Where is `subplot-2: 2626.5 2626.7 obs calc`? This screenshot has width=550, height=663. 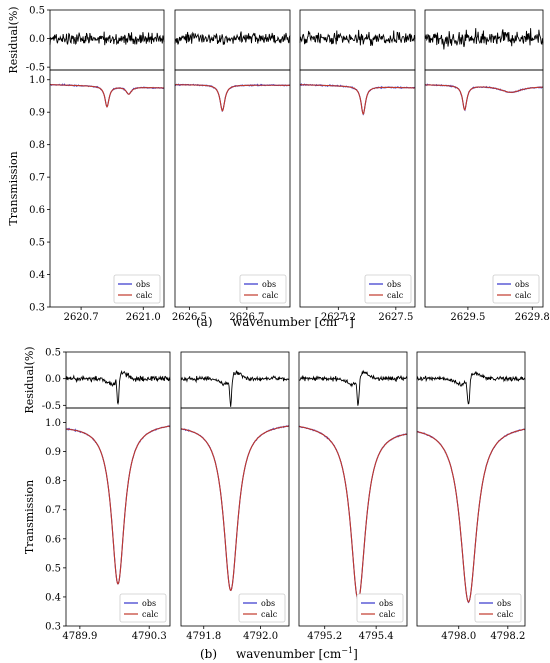
subplot-2: 2626.5 2626.7 obs calc is located at coordinates (231, 166).